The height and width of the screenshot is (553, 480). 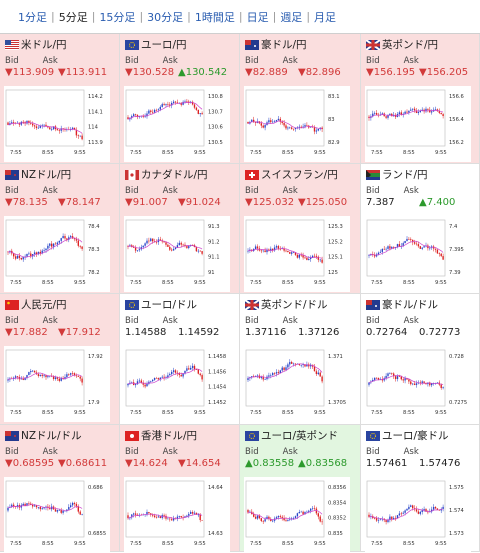 What do you see at coordinates (59, 435) in the screenshot?
I see `rate-card-header: NZドル/ドル` at bounding box center [59, 435].